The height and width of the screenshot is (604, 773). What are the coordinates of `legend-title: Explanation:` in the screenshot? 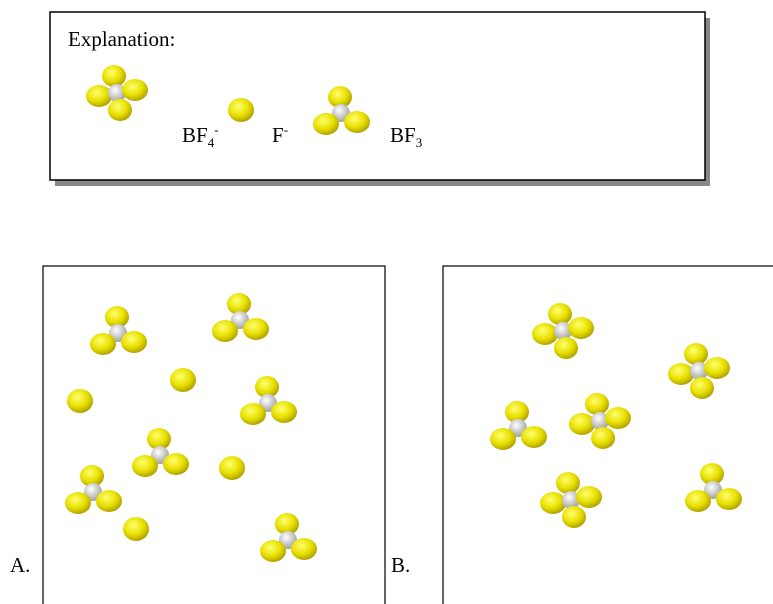 It's located at (121, 39).